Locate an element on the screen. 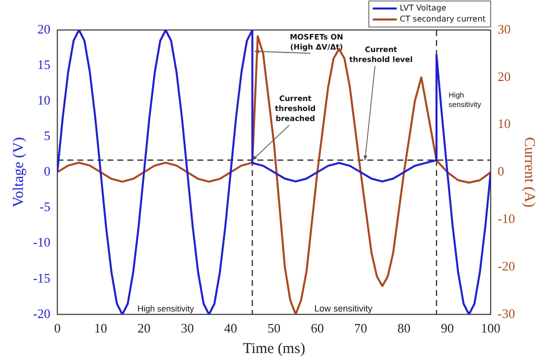  y2-tick-label: 30 is located at coordinates (504, 28).